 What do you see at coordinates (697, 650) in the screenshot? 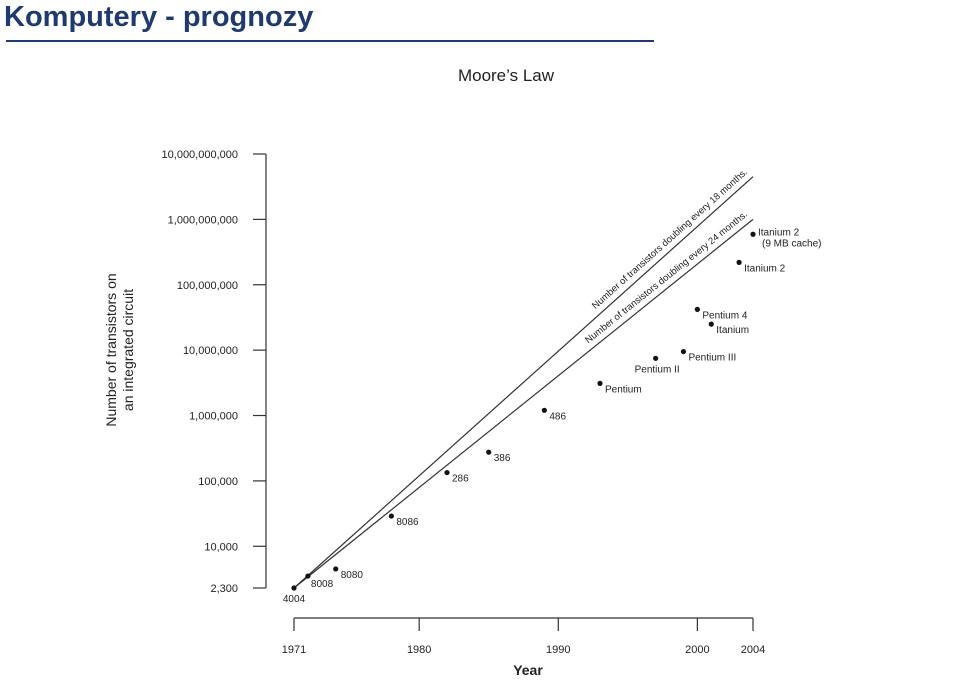
I see `x-tick-label: 2000` at bounding box center [697, 650].